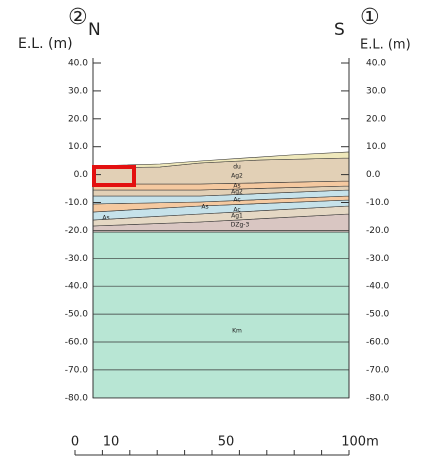 The image size is (439, 465). Describe the element at coordinates (376, 147) in the screenshot. I see `right-tick-label: 10.0` at that location.